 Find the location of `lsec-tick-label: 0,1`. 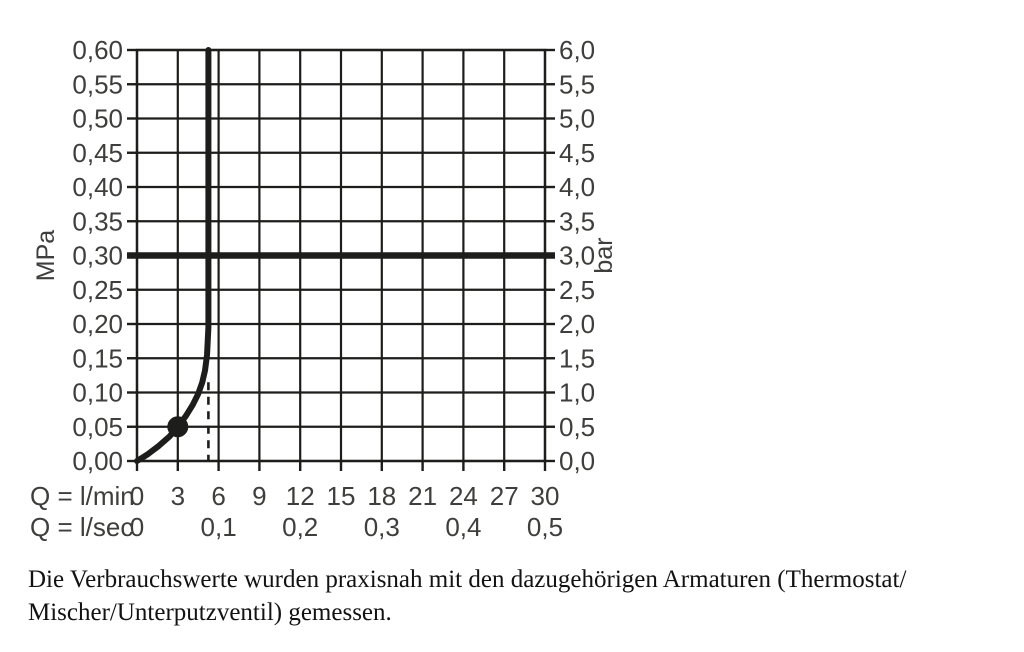

lsec-tick-label: 0,1 is located at coordinates (219, 527).